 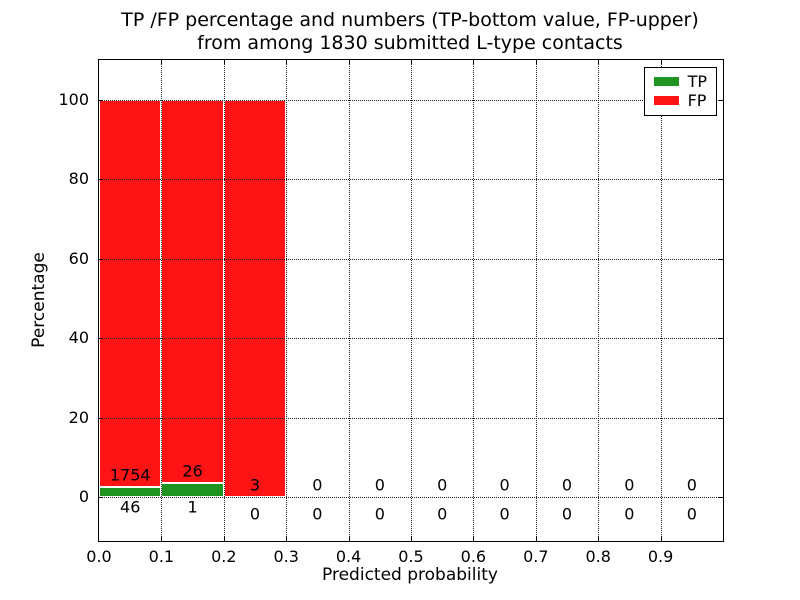 I want to click on fp-count-label: 3, so click(x=255, y=485).